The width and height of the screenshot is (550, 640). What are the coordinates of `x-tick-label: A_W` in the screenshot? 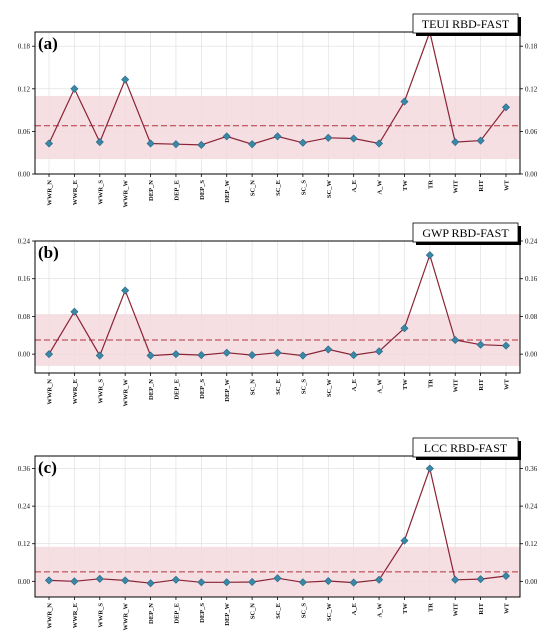 It's located at (380, 187).